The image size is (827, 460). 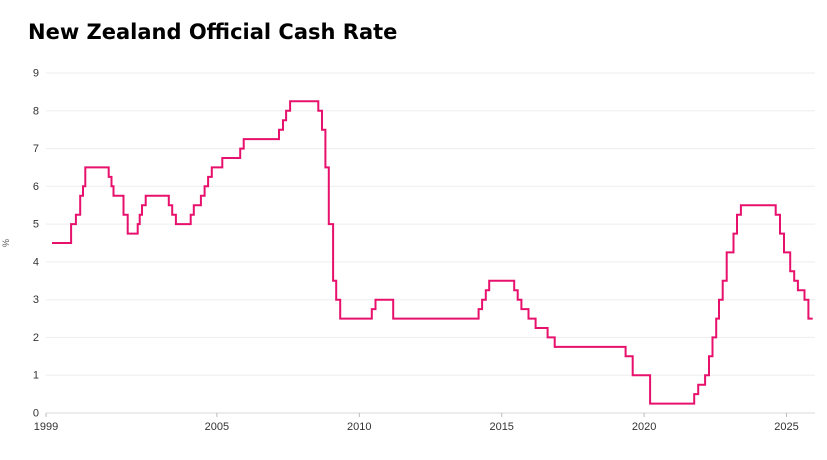 What do you see at coordinates (786, 427) in the screenshot?
I see `x-tick-label: 2025` at bounding box center [786, 427].